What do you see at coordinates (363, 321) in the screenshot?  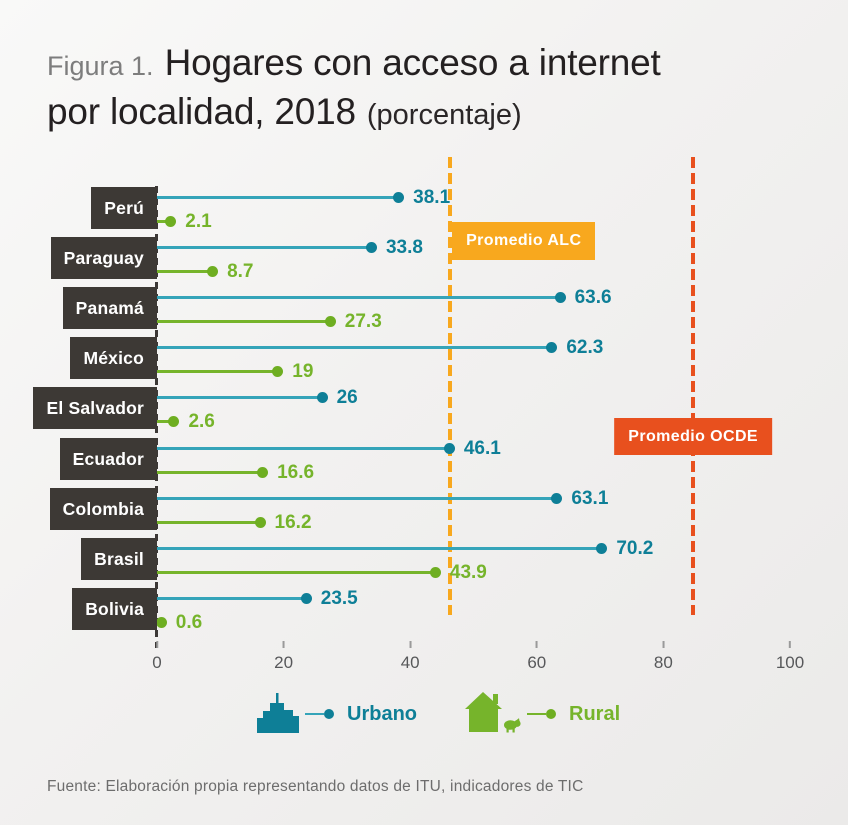 I see `rural-value: 27.3` at bounding box center [363, 321].